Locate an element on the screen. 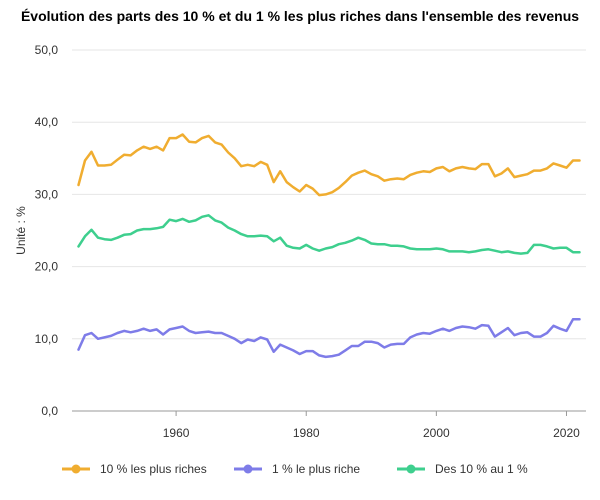 This screenshot has height=500, width=600. y-tick-label: 0,0 is located at coordinates (49, 411).